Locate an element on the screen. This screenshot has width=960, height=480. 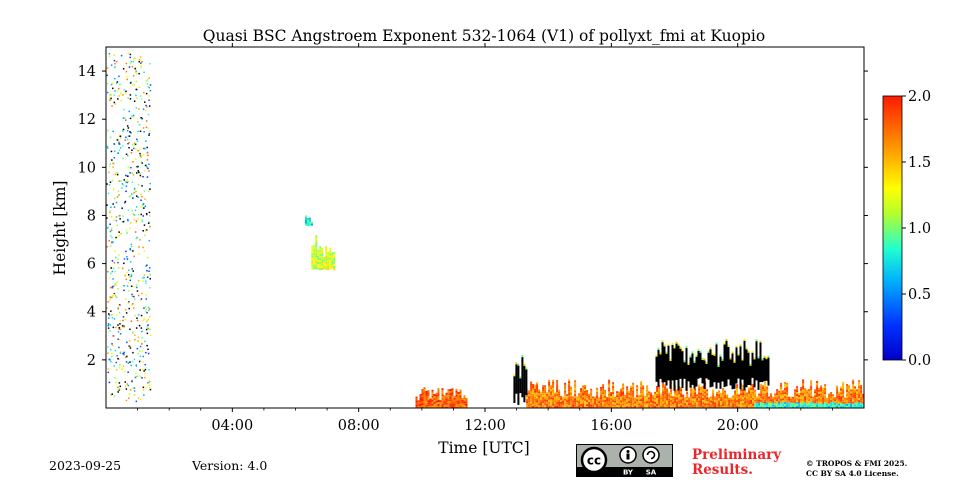
preliminary-note: Preliminary Results. is located at coordinates (736, 463).